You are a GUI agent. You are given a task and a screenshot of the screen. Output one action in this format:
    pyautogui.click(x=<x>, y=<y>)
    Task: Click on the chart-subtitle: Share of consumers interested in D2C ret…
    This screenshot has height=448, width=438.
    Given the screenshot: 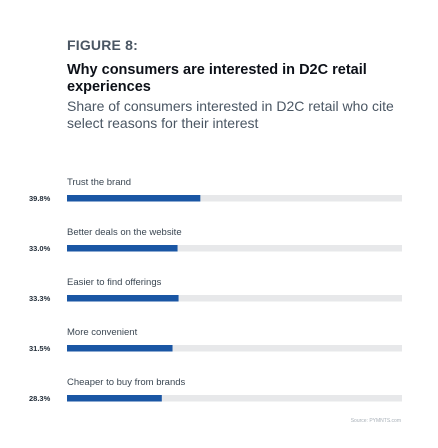 What is the action you would take?
    pyautogui.click(x=230, y=114)
    